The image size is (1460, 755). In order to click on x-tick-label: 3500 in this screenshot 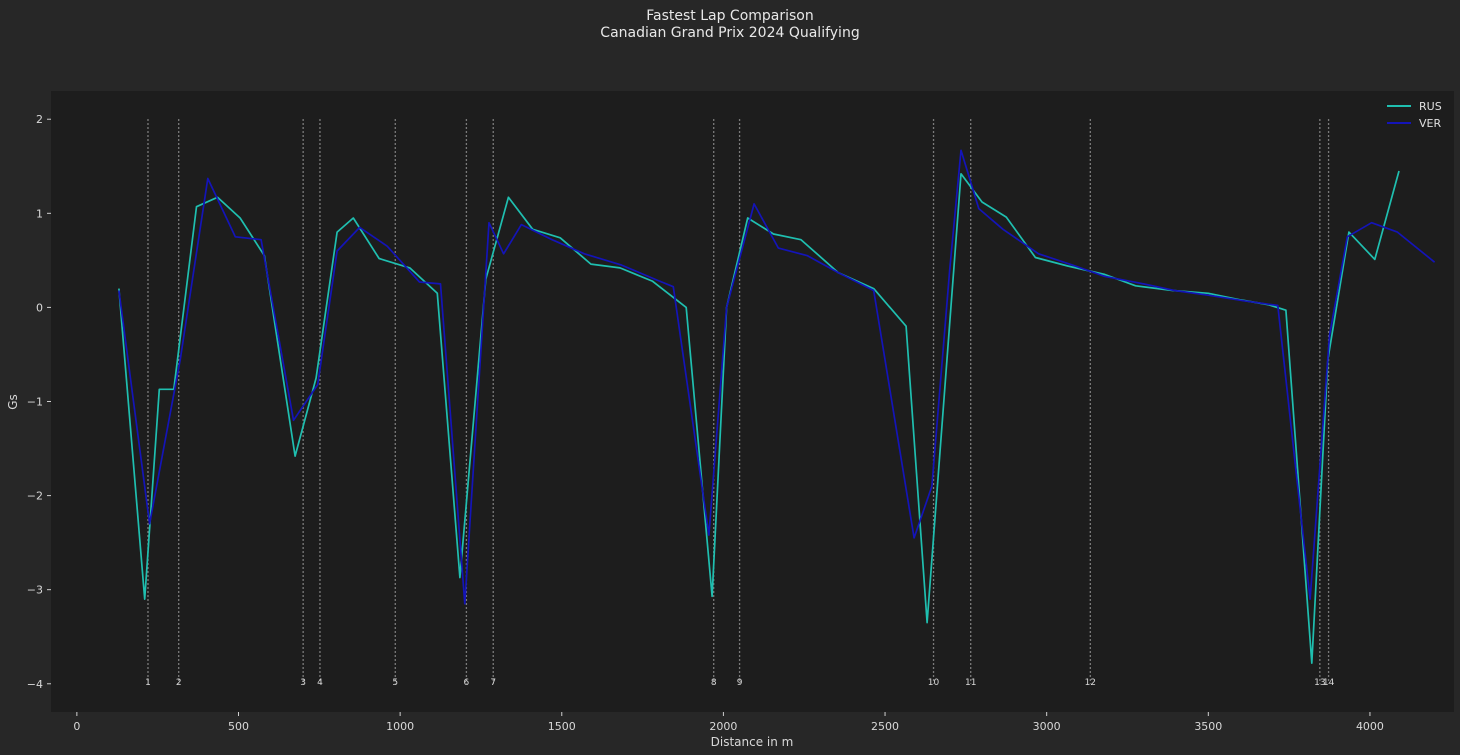, I will do `click(1208, 726)`.